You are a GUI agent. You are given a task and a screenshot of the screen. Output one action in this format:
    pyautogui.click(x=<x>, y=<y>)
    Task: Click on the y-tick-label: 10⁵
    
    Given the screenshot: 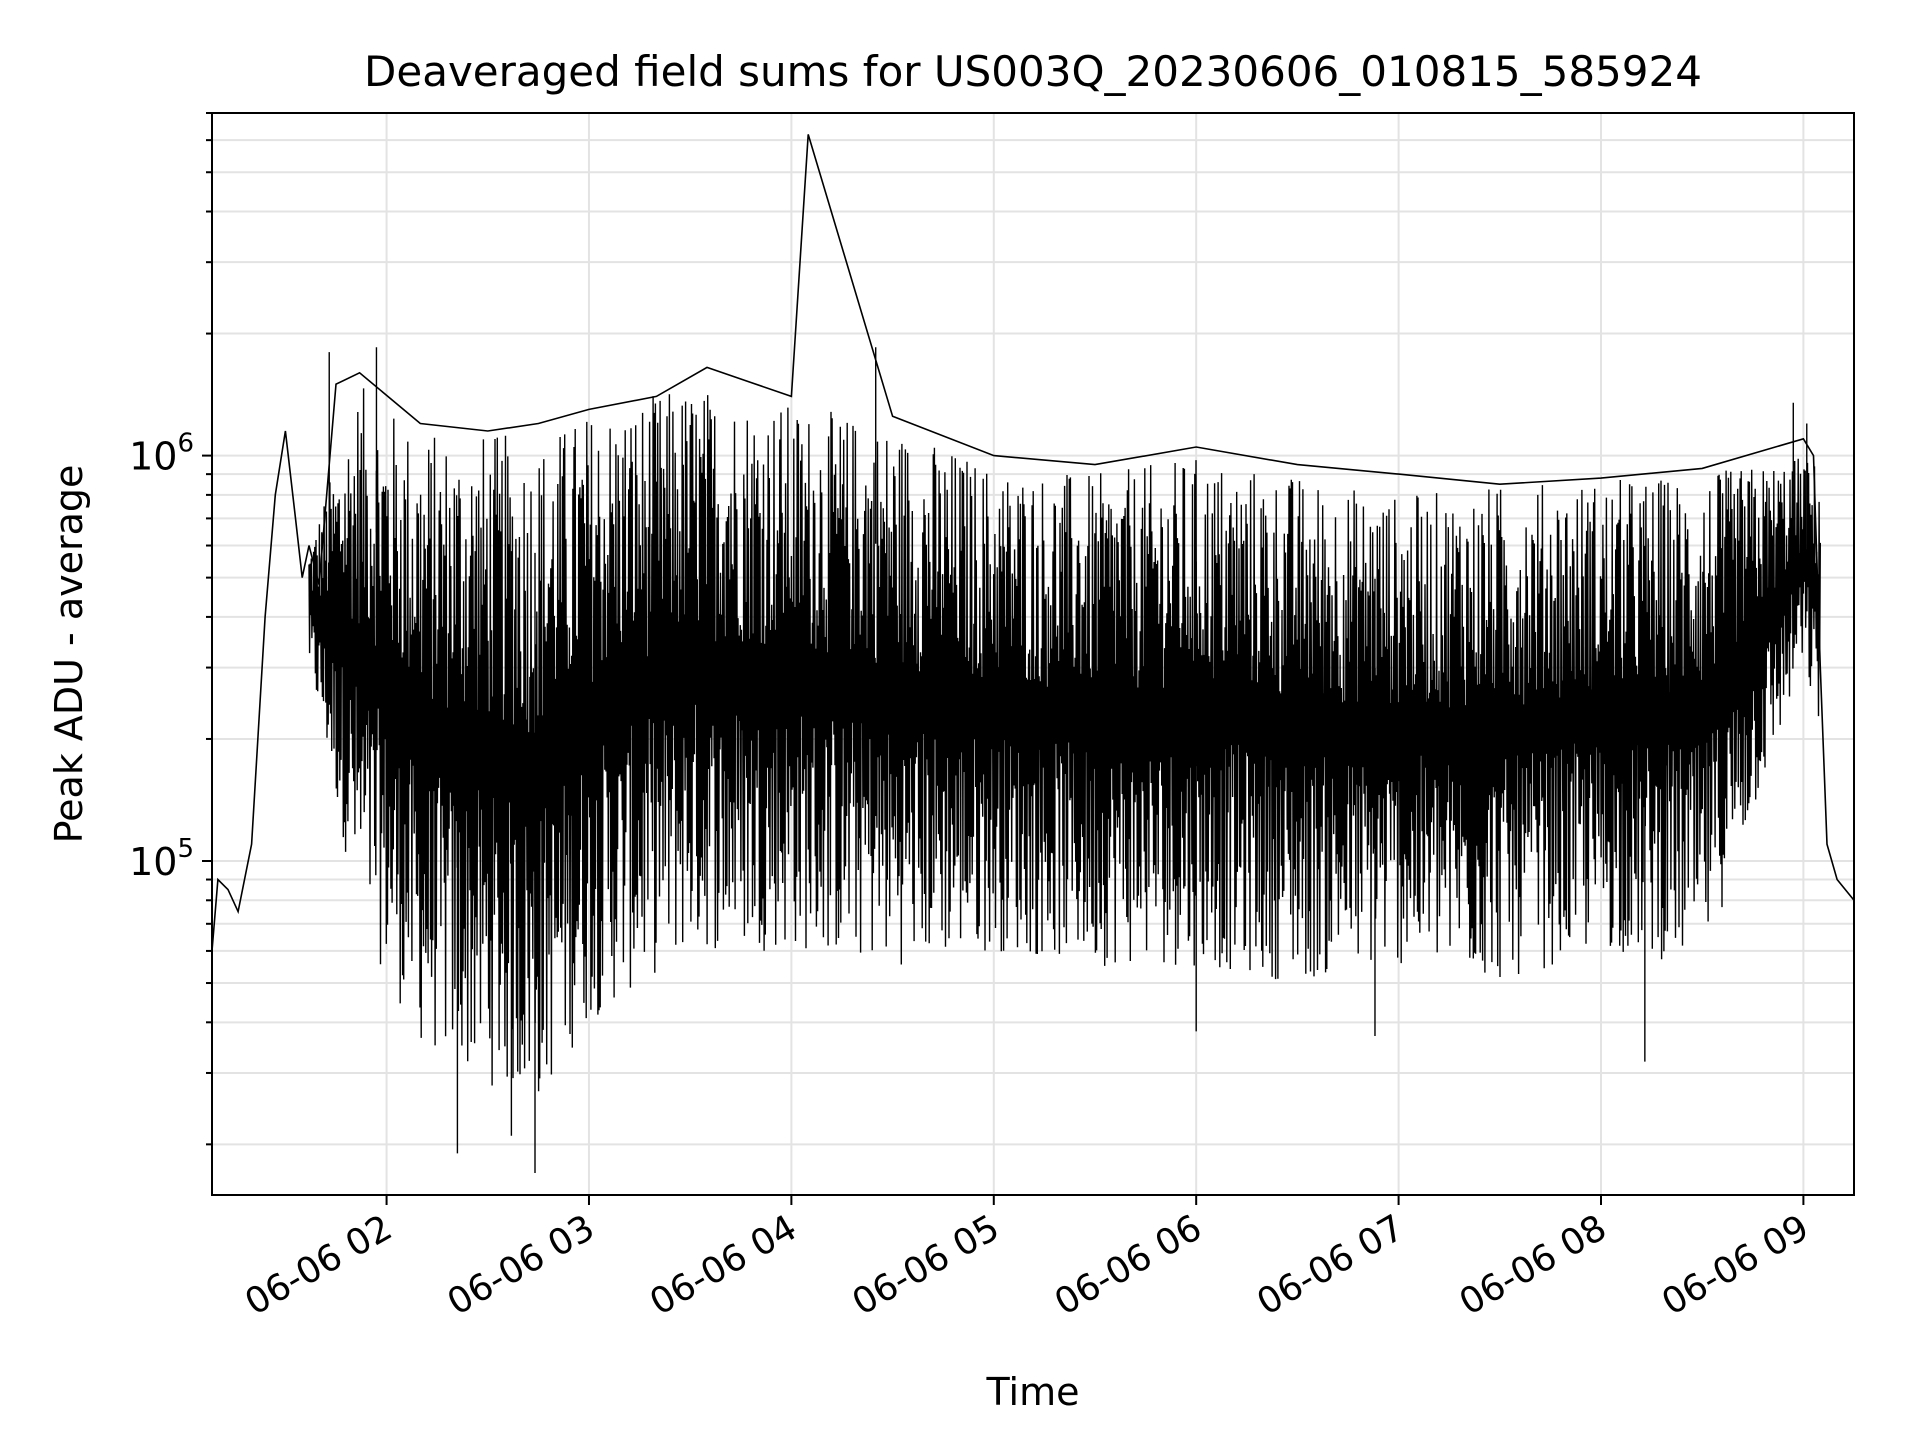 What is the action you would take?
    pyautogui.click(x=161, y=859)
    